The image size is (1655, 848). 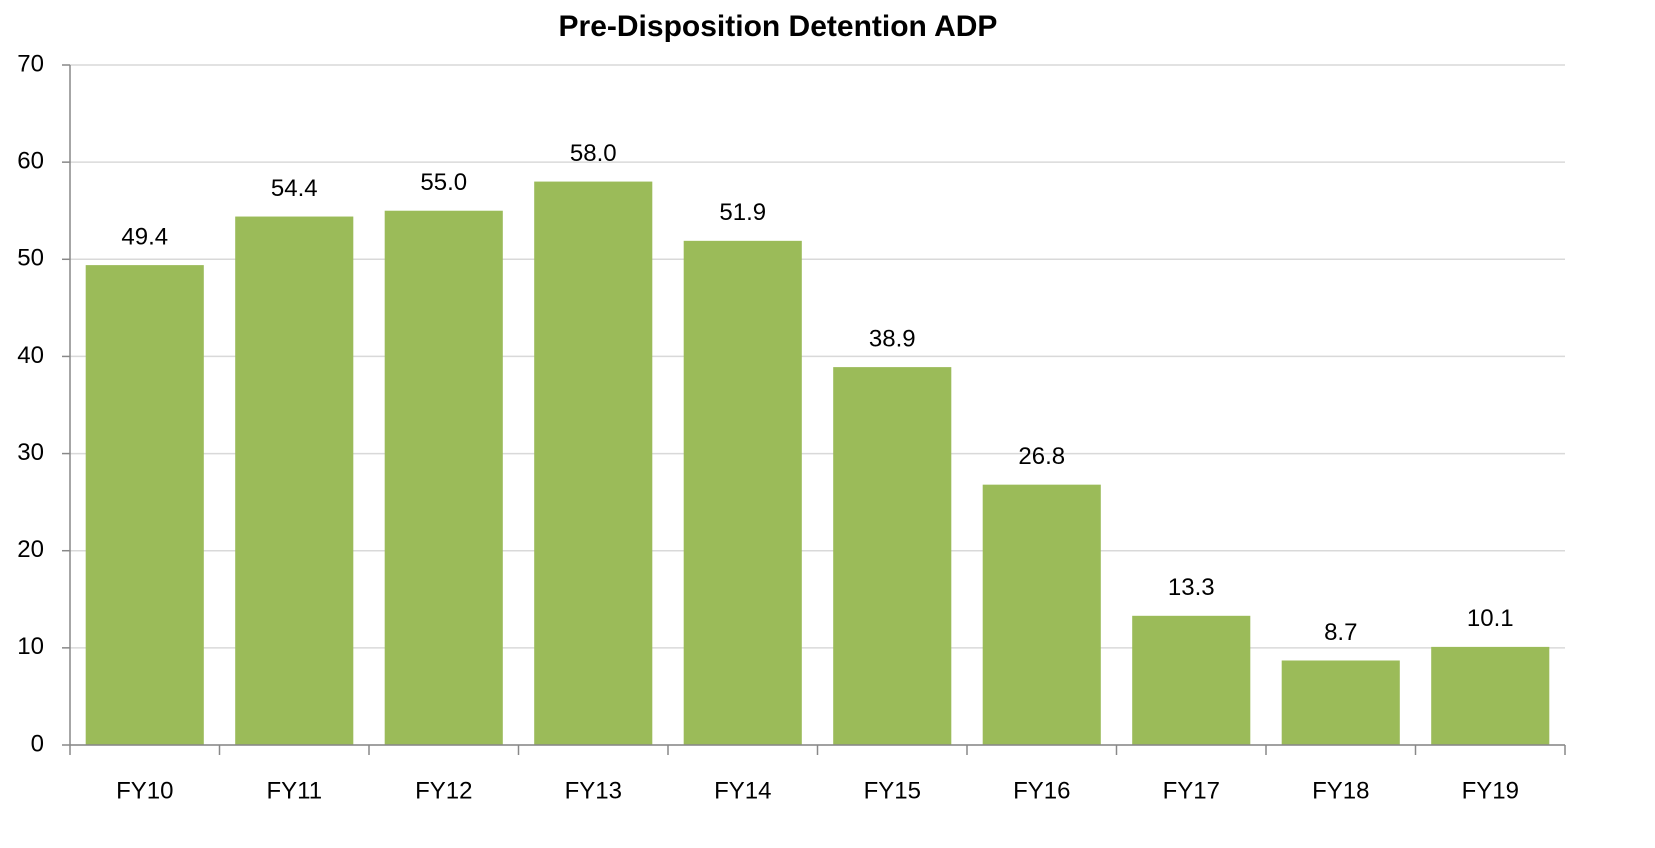 I want to click on x-tick-label: FY10, so click(x=144, y=790).